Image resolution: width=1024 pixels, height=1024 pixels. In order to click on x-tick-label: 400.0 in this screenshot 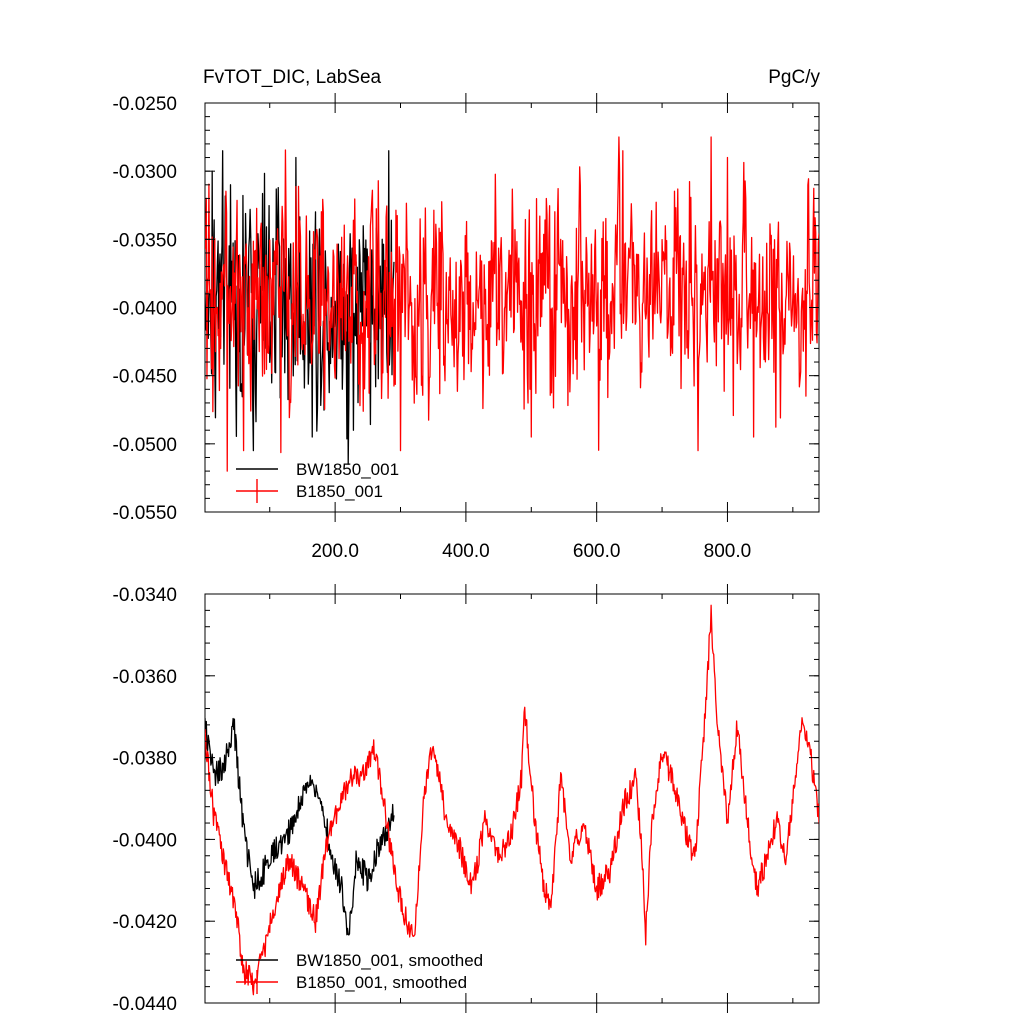, I will do `click(466, 551)`.